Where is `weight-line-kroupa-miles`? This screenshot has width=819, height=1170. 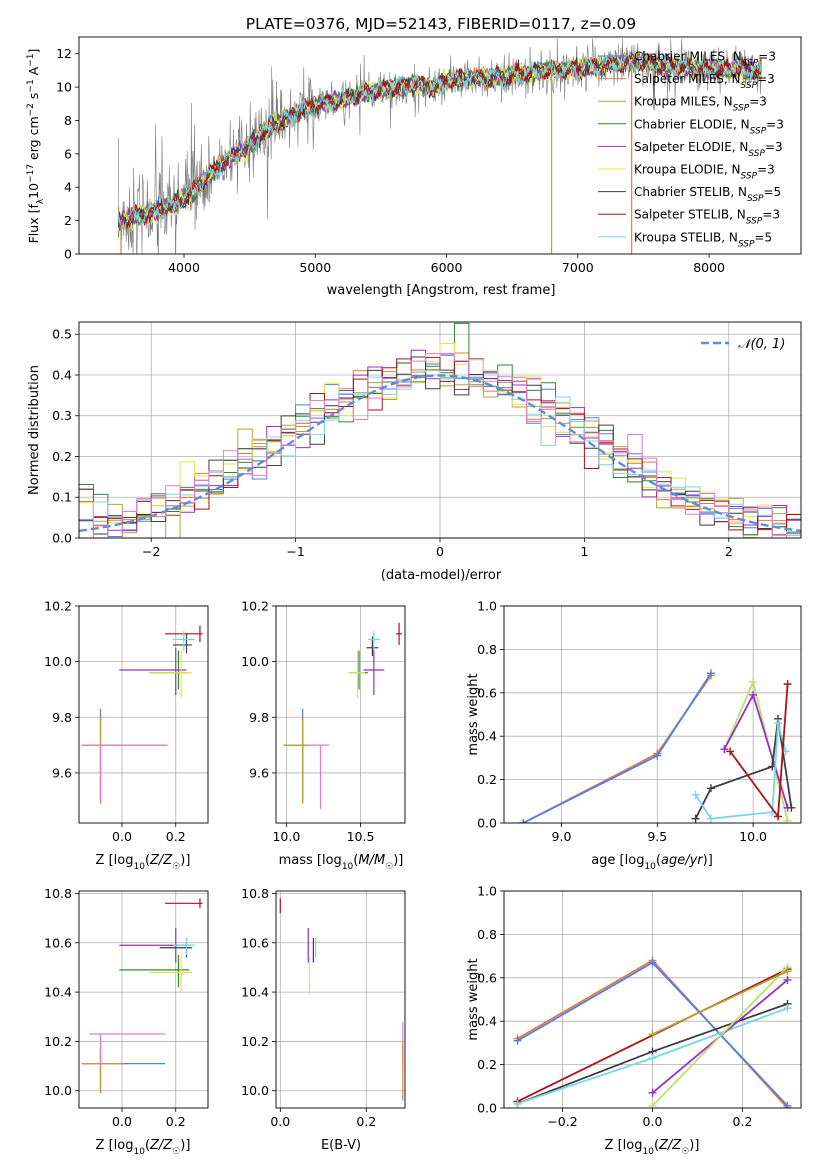
weight-line-kroupa-miles is located at coordinates (720, 1003).